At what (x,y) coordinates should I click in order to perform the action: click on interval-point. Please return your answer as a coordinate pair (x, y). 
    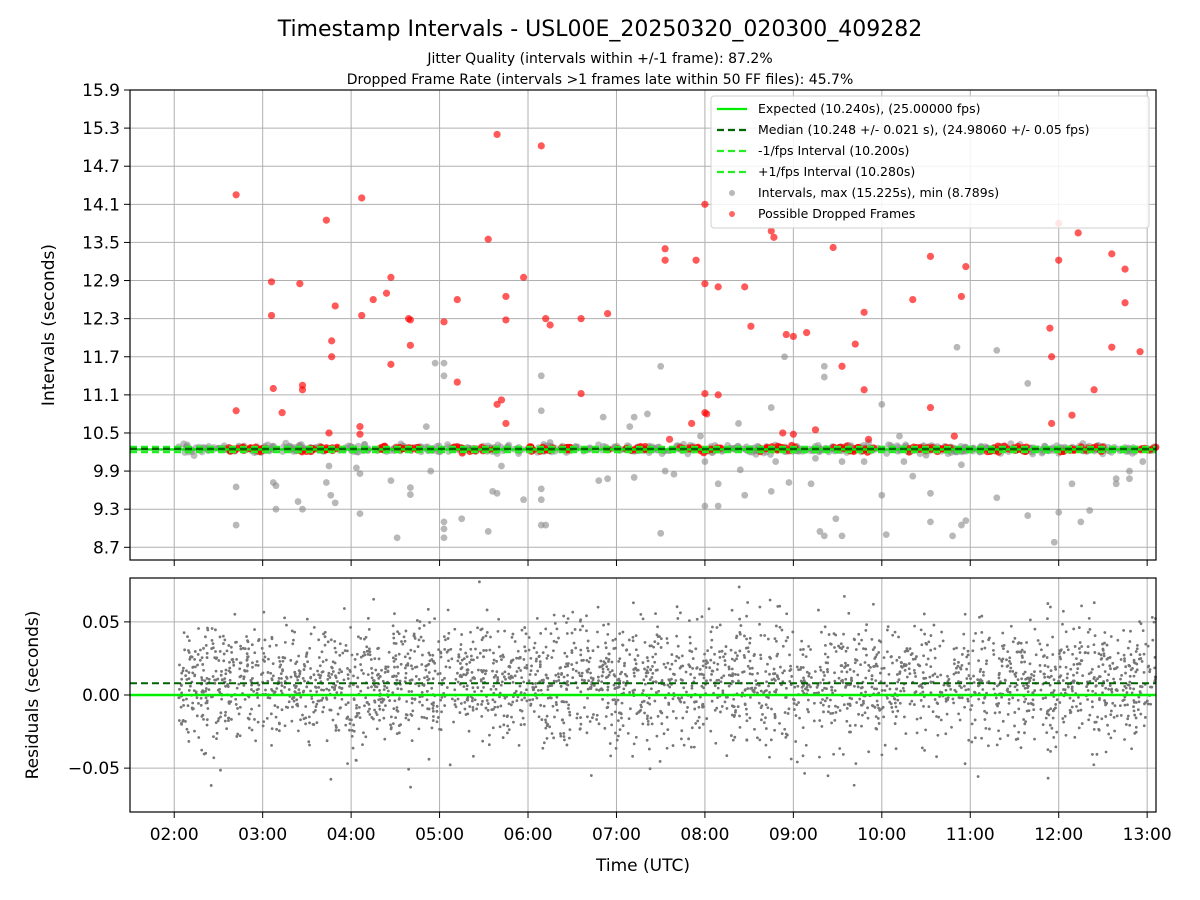
    Looking at the image, I should click on (930, 493).